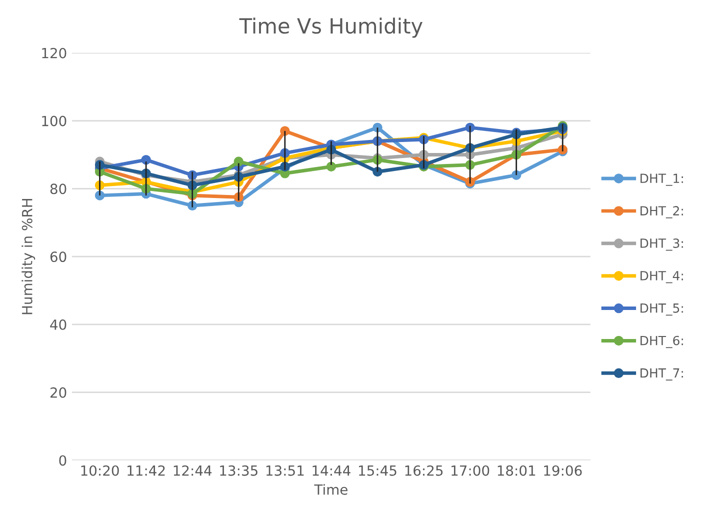  I want to click on y-tick-label: 120, so click(54, 53).